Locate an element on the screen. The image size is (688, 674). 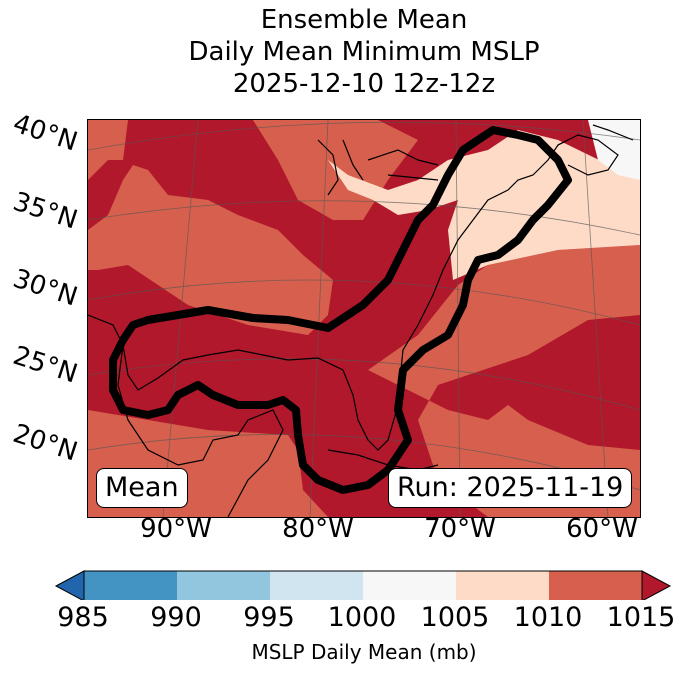
field-region-west is located at coordinates (210, 250).